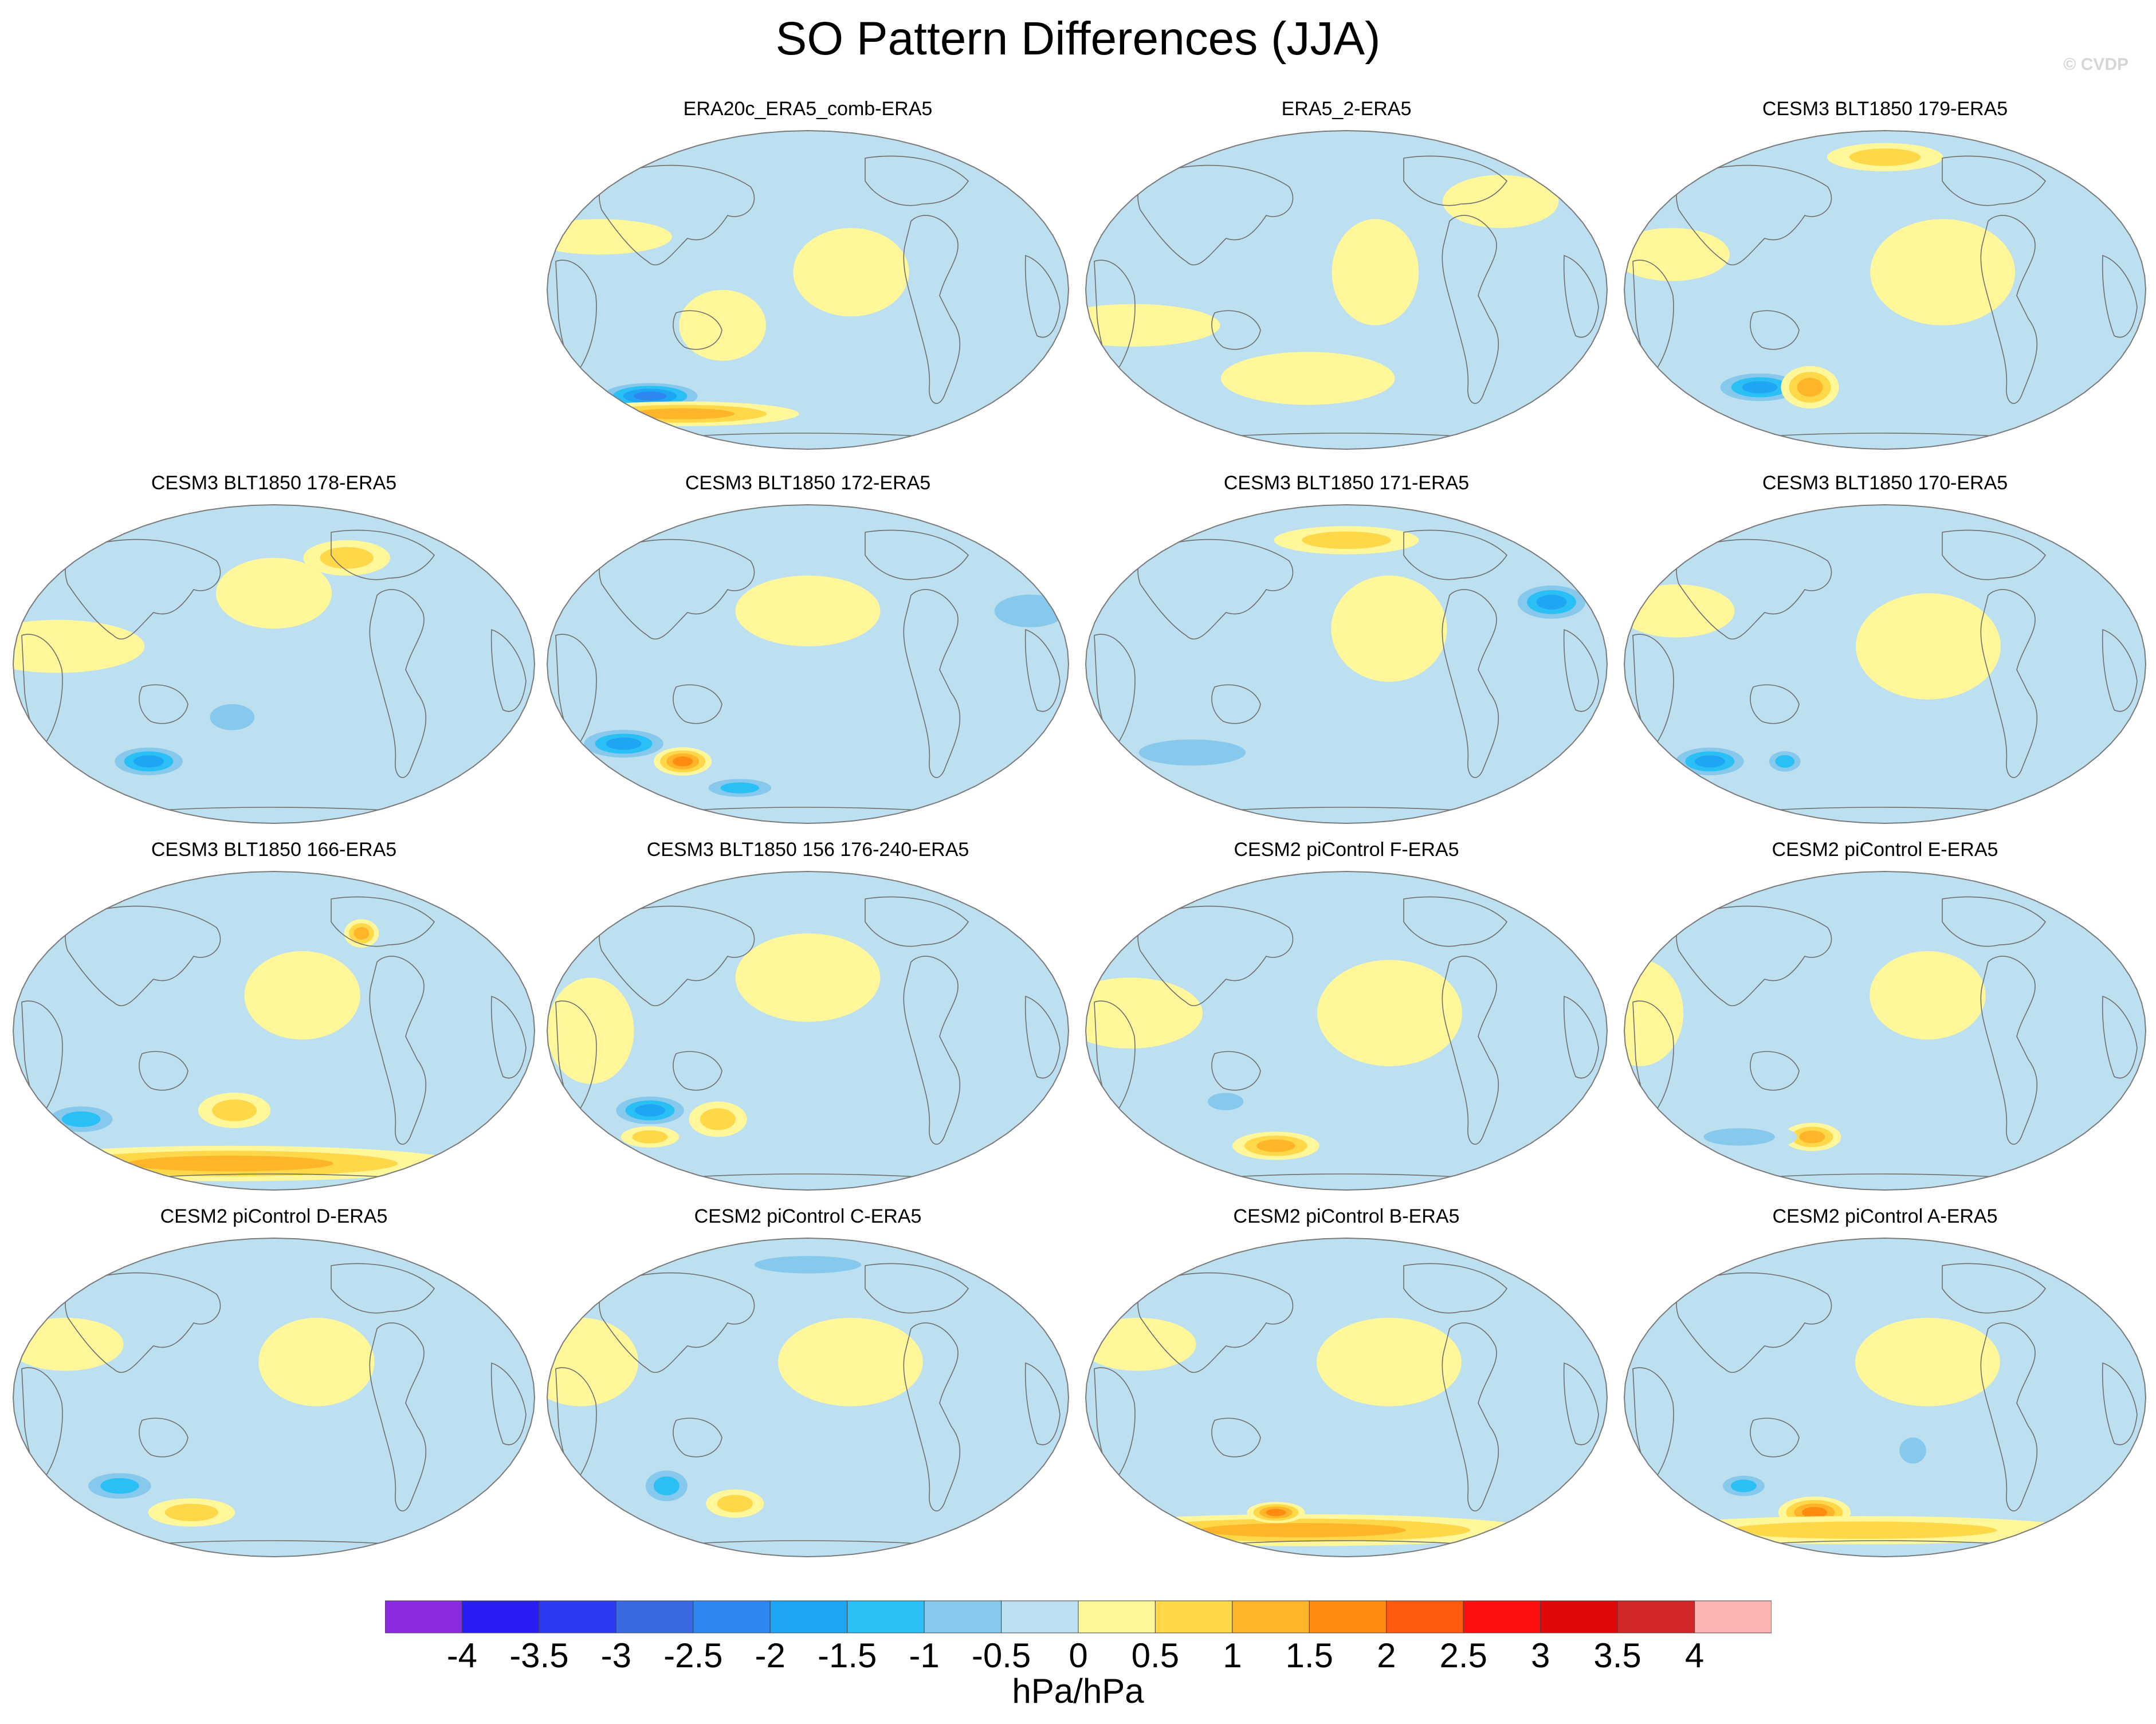 The width and height of the screenshot is (2156, 1724). What do you see at coordinates (1078, 1691) in the screenshot?
I see `colorbar-units: hPa/hPa` at bounding box center [1078, 1691].